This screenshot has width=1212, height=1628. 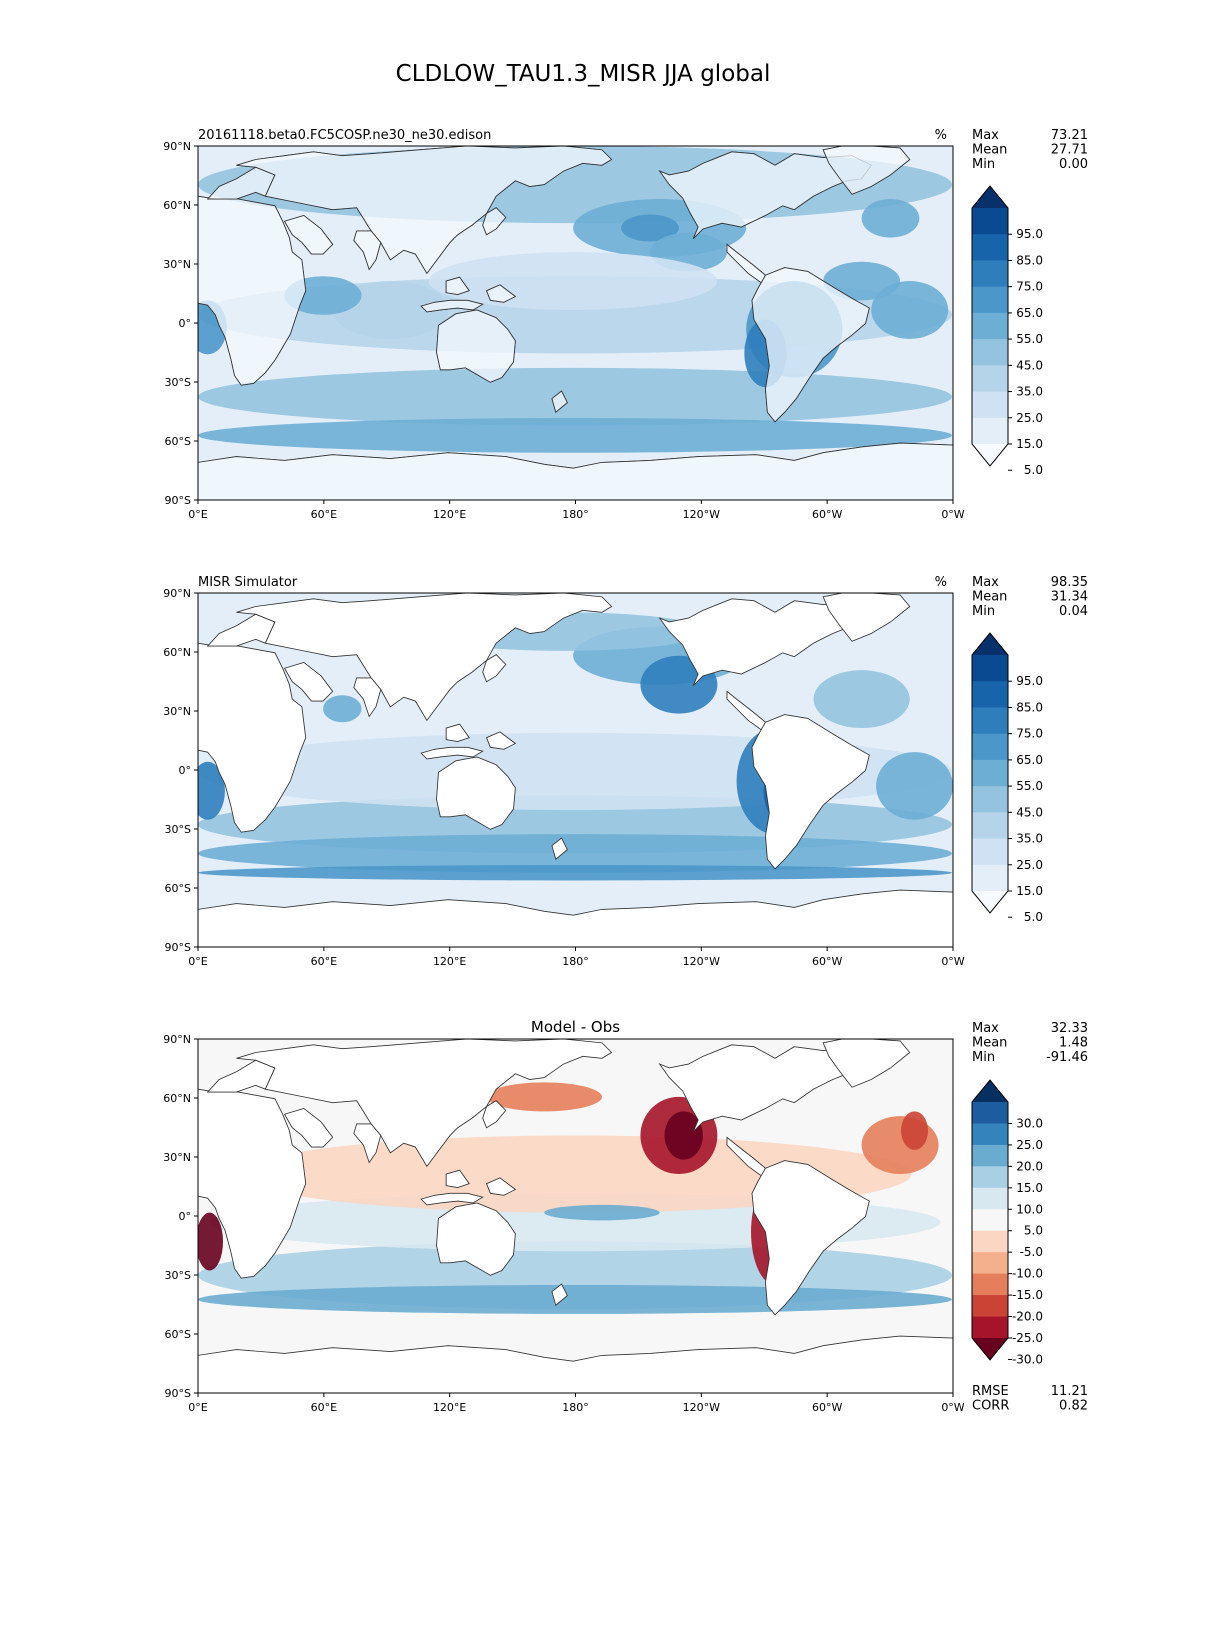 I want to click on panel-center-title: Model - Obs, so click(x=575, y=1027).